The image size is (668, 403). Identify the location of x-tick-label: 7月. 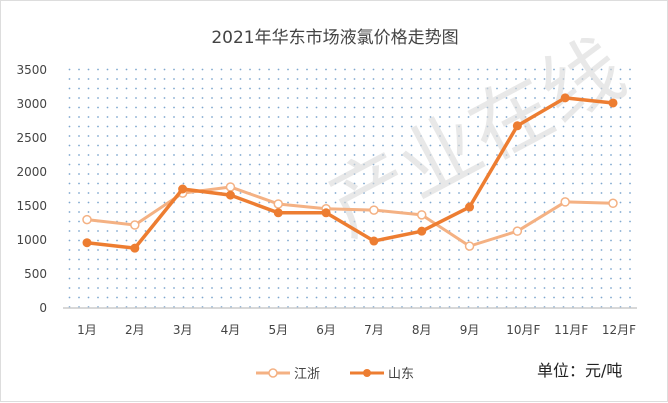
(374, 330).